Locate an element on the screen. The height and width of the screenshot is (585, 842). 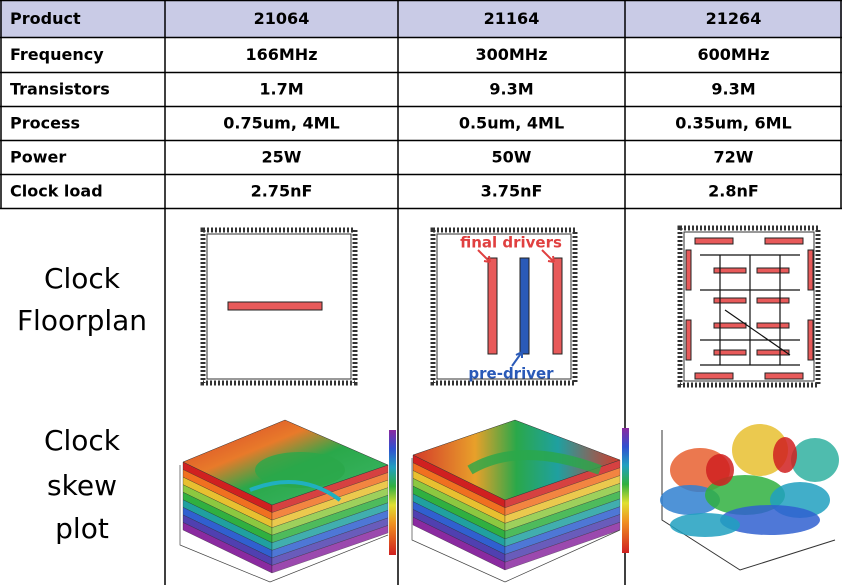
cell-value: 25W is located at coordinates (282, 157).